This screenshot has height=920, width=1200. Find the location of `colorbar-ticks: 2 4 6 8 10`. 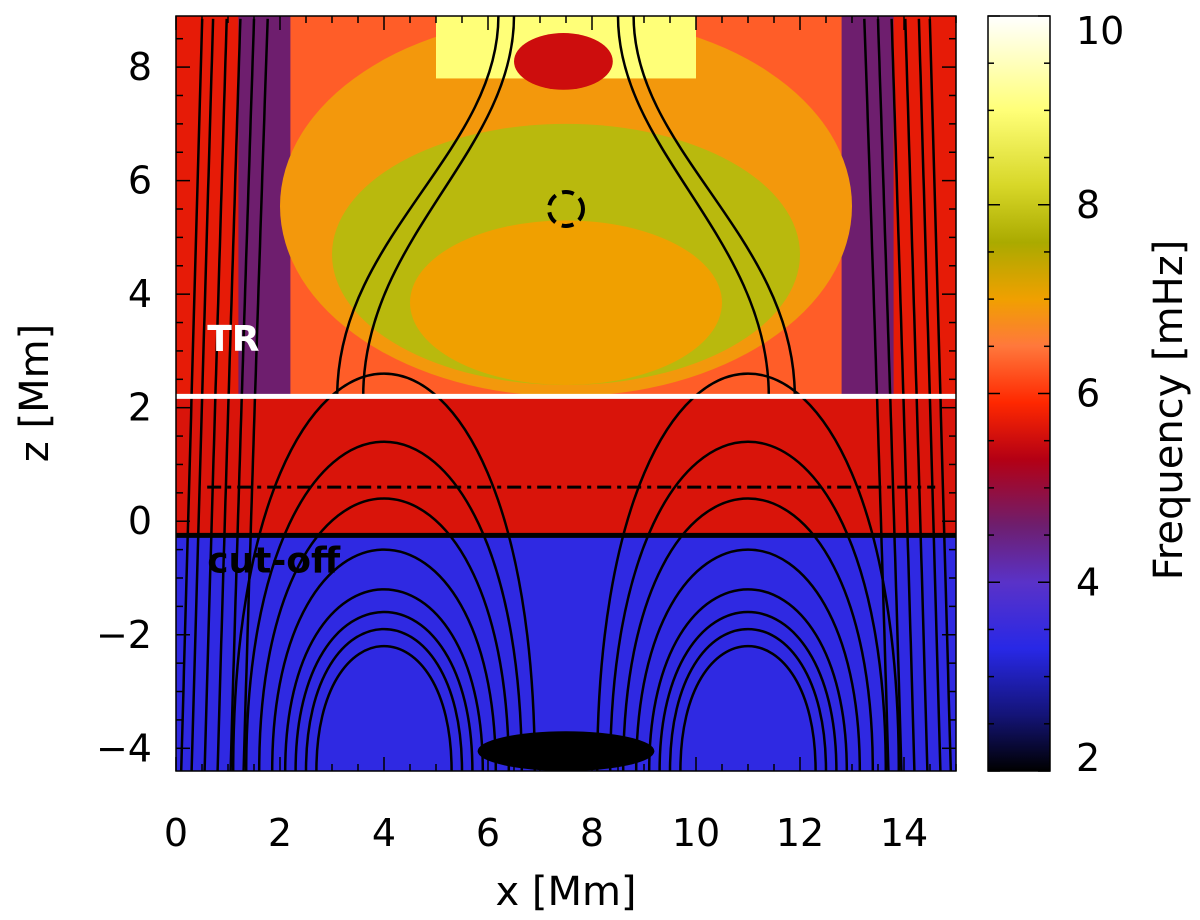

colorbar-ticks: 2 4 6 8 10 is located at coordinates (1056, 394).